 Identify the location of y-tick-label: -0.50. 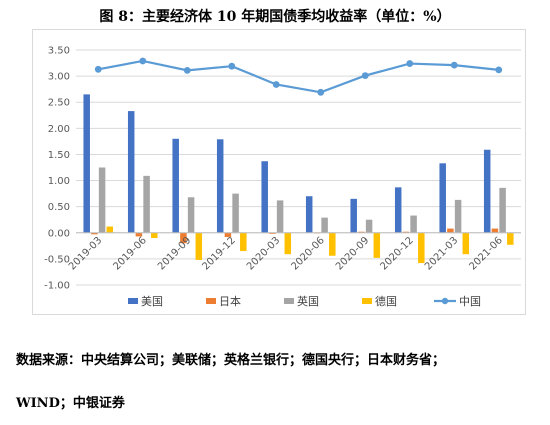
(57, 259).